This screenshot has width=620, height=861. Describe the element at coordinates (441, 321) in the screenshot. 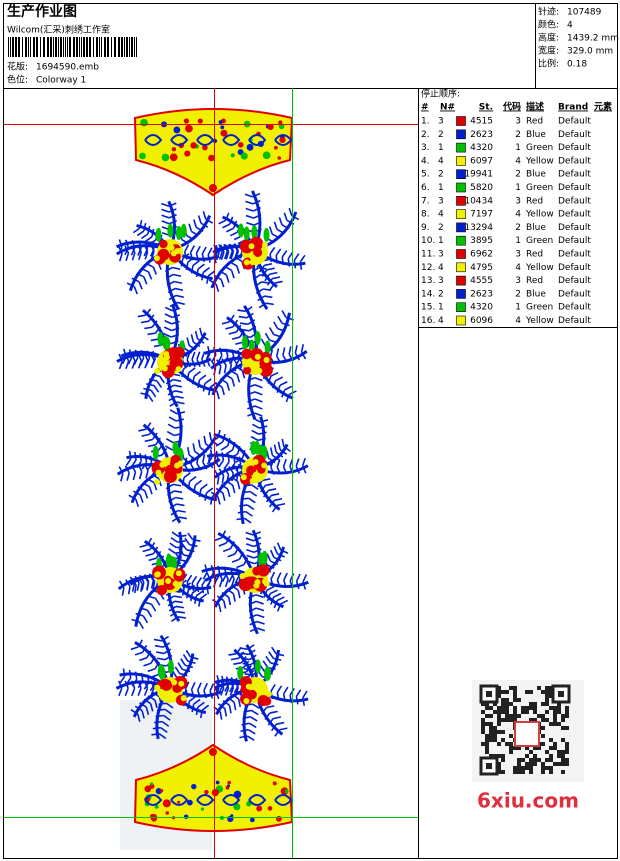

I see `cell: 4` at that location.